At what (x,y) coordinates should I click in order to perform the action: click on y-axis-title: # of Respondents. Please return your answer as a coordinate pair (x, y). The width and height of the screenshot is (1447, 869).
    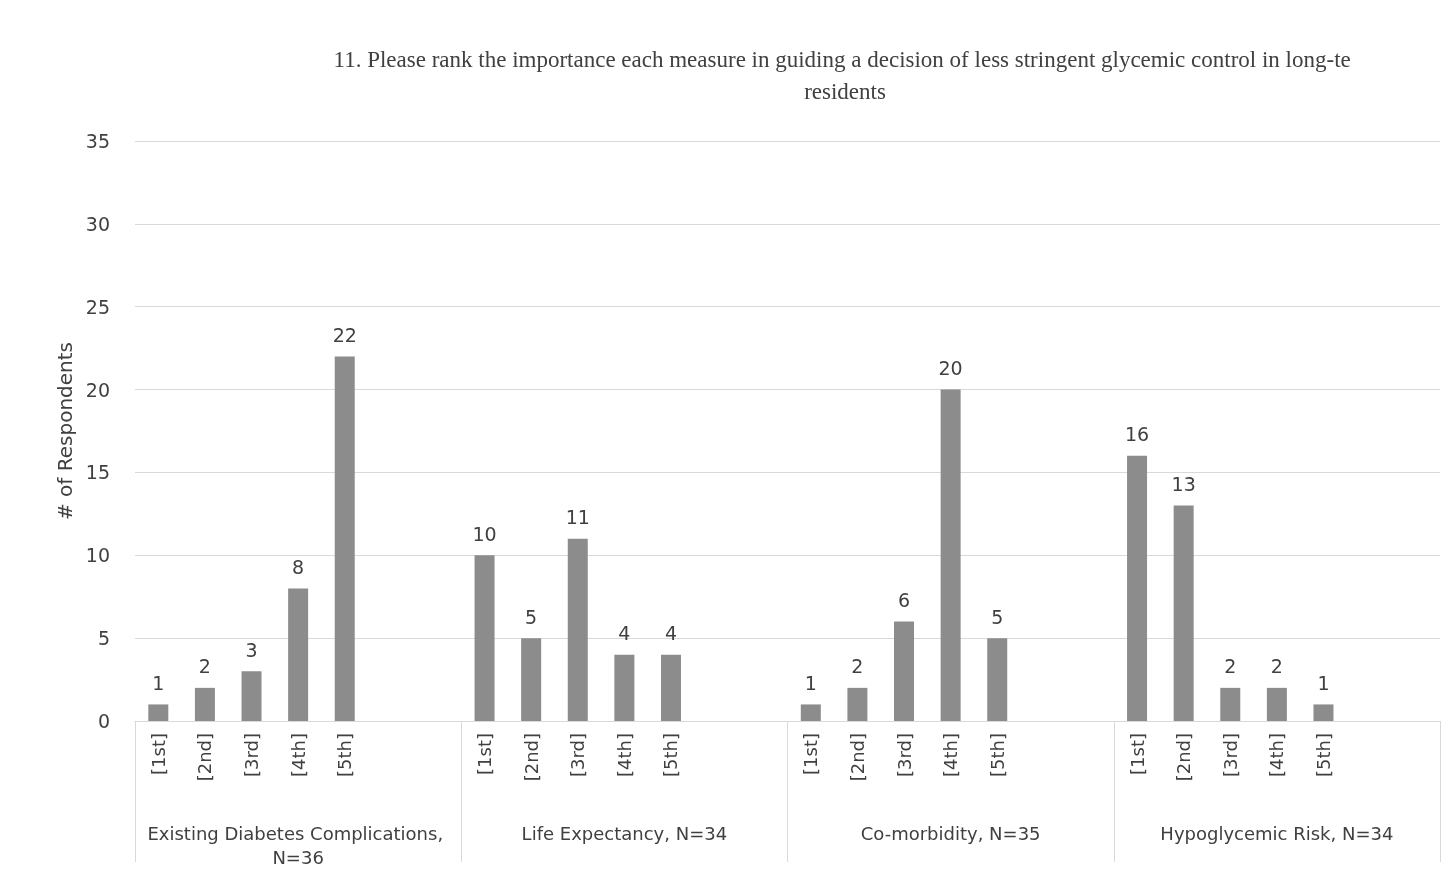
    Looking at the image, I should click on (64, 431).